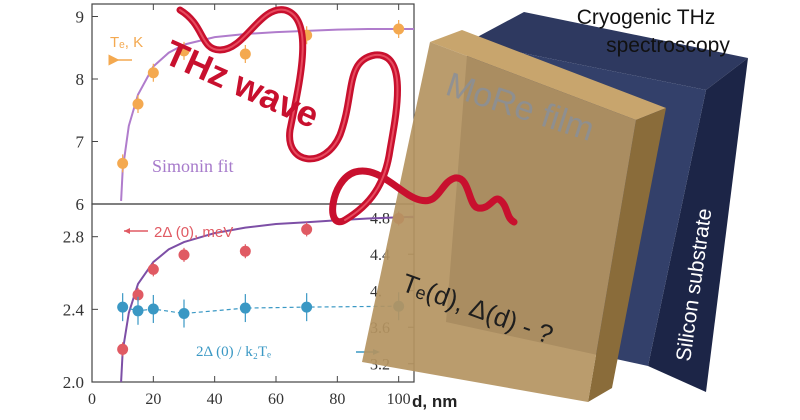  Describe the element at coordinates (126, 42) in the screenshot. I see `top-series-legend: Tₑ, K` at that location.